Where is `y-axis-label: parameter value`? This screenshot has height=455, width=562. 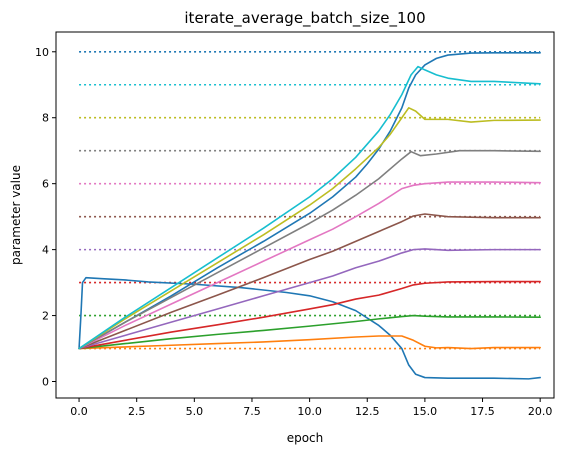 y-axis-label: parameter value is located at coordinates (16, 215).